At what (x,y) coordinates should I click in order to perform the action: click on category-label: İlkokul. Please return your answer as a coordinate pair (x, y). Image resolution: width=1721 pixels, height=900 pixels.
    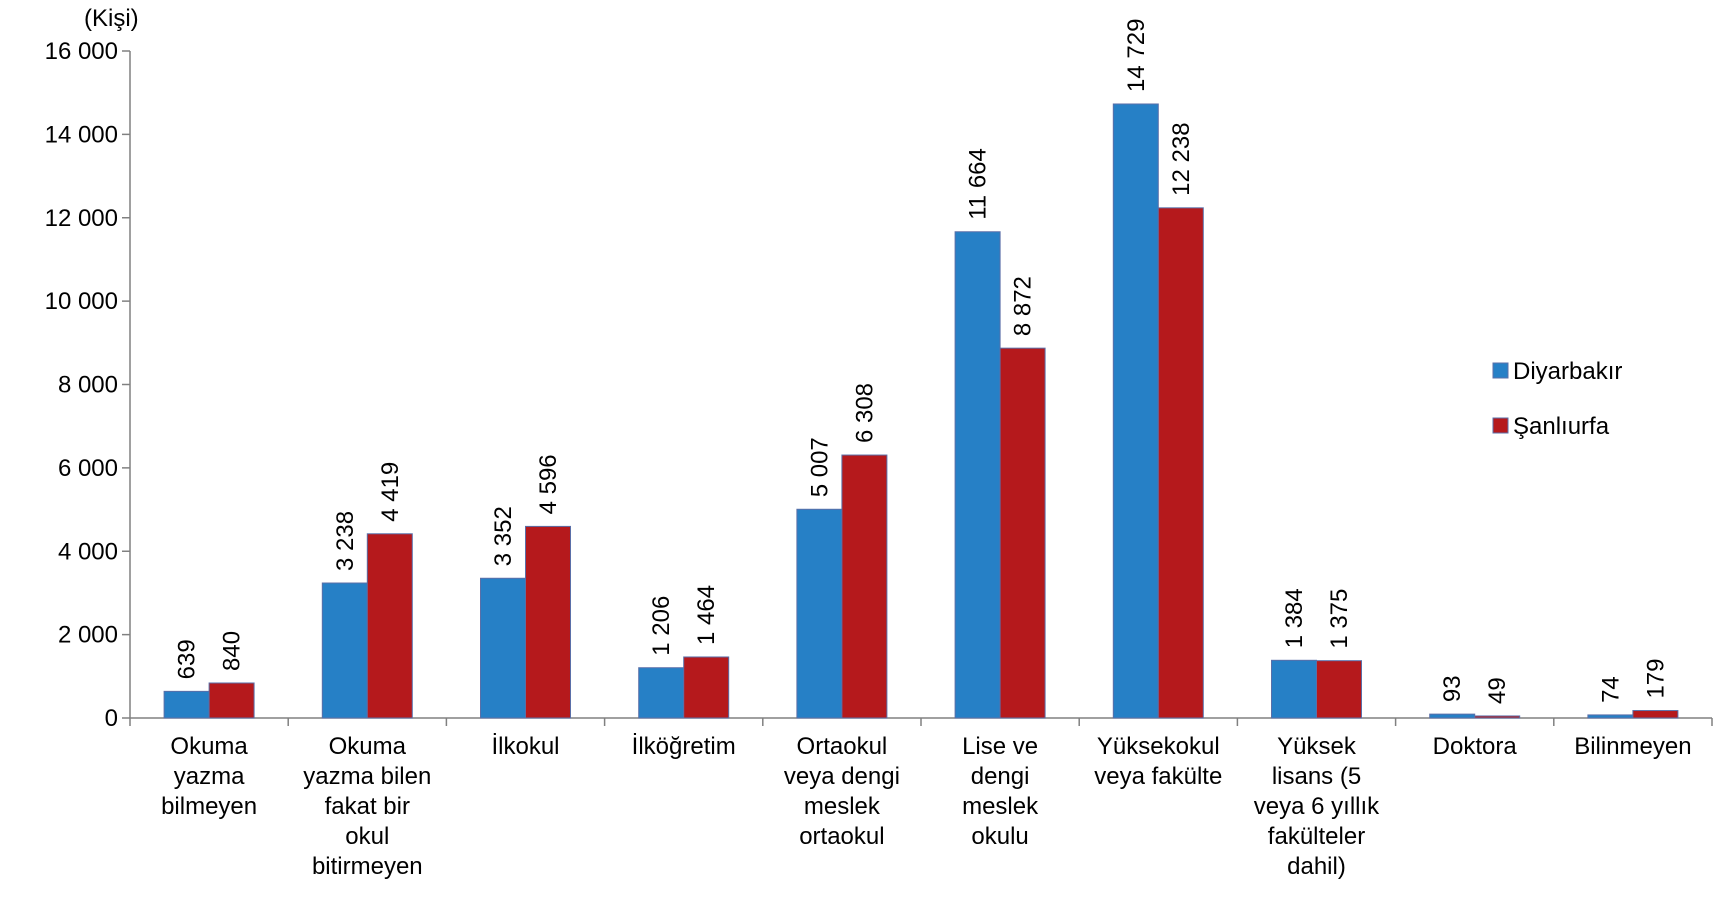
    Looking at the image, I should click on (525, 746).